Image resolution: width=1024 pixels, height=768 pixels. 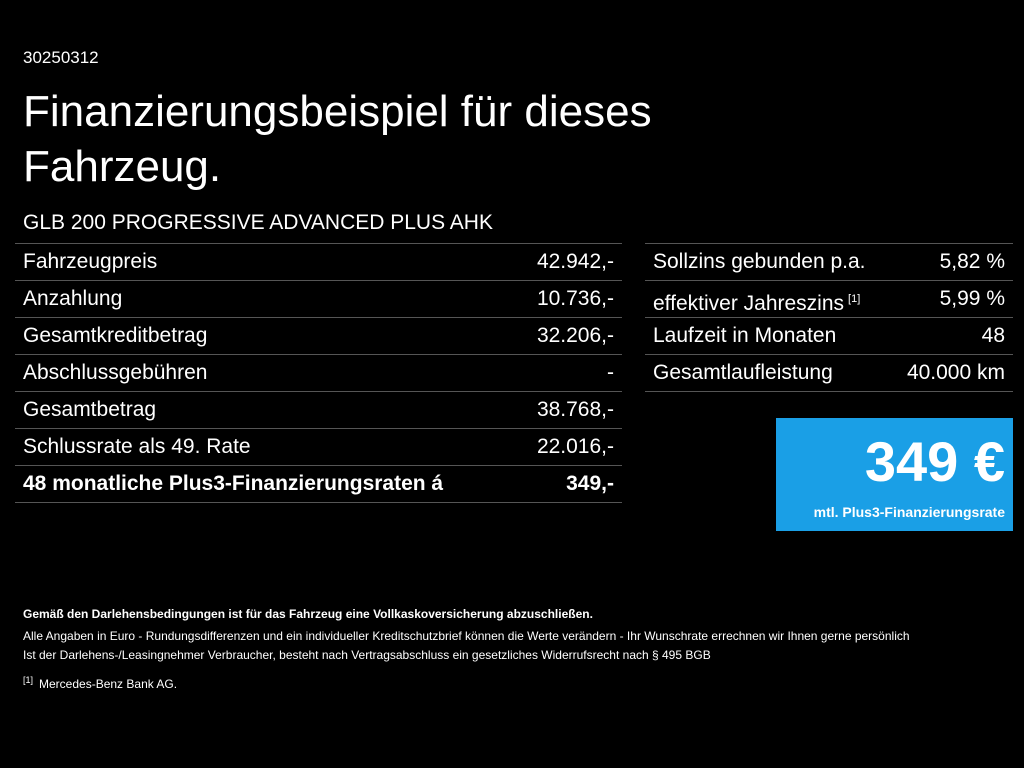 I want to click on row-label: 48 monatliche Plus3-Finanzierungsraten á, so click(x=233, y=484).